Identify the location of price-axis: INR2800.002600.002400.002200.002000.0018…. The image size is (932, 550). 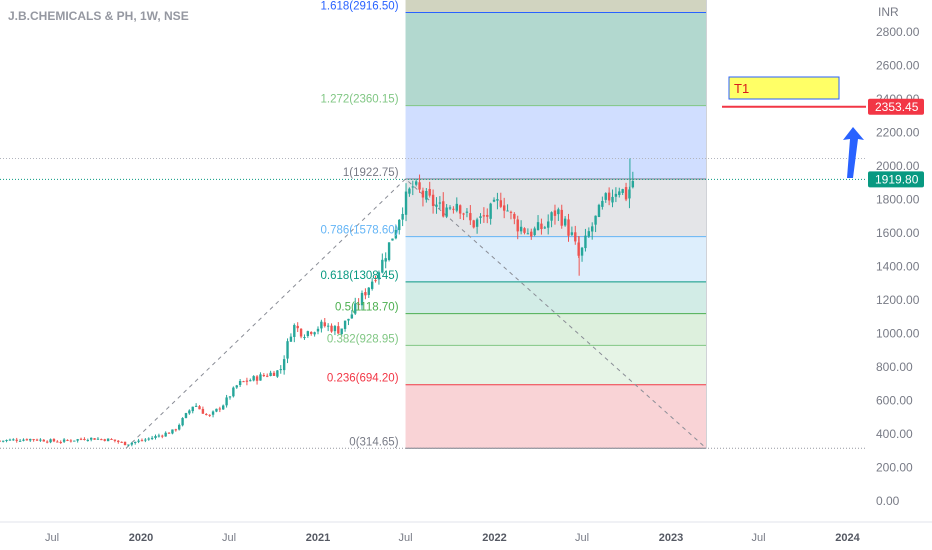
(896, 256).